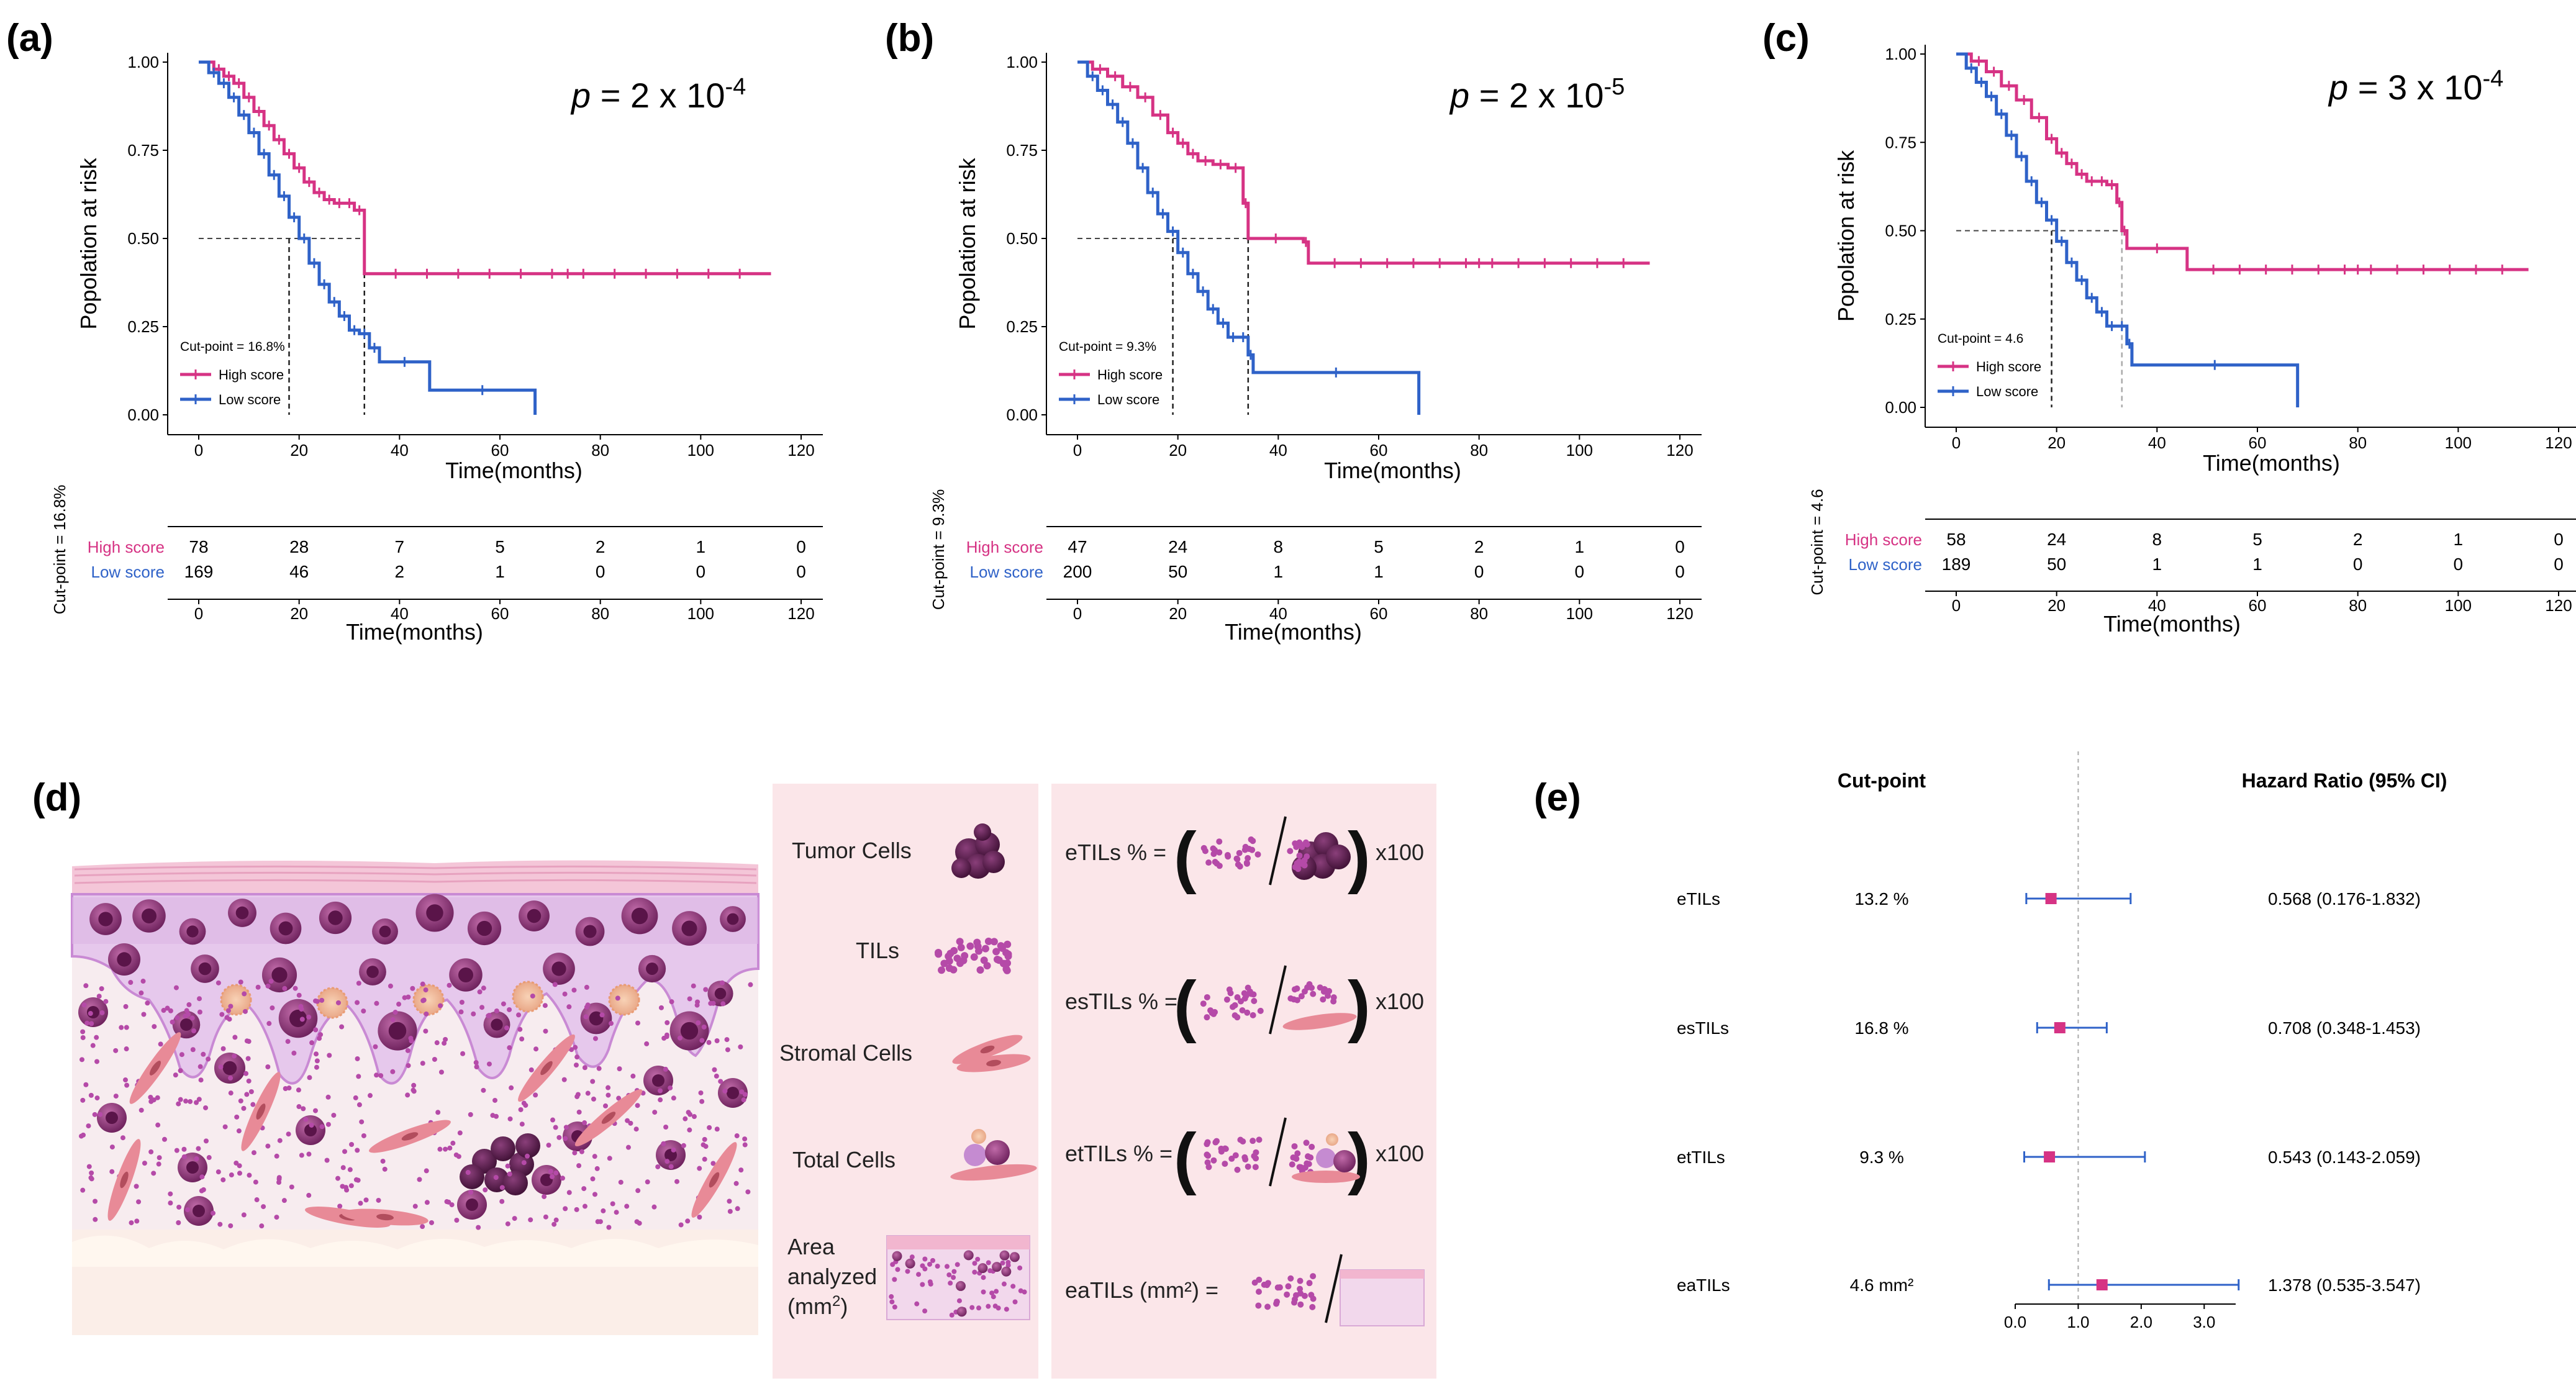 The width and height of the screenshot is (2576, 1391). What do you see at coordinates (143, 326) in the screenshot?
I see `y-tick-label: 0.25` at bounding box center [143, 326].